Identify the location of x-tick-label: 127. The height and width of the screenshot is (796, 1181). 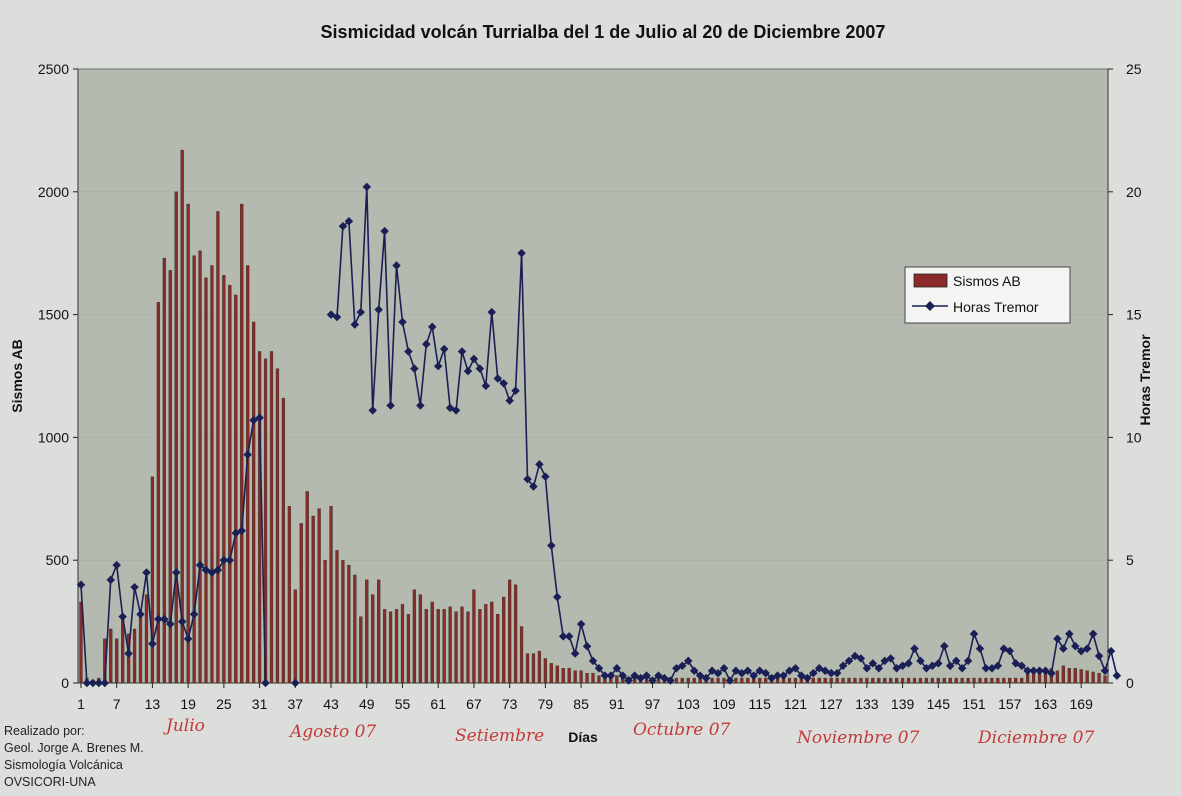
(831, 704).